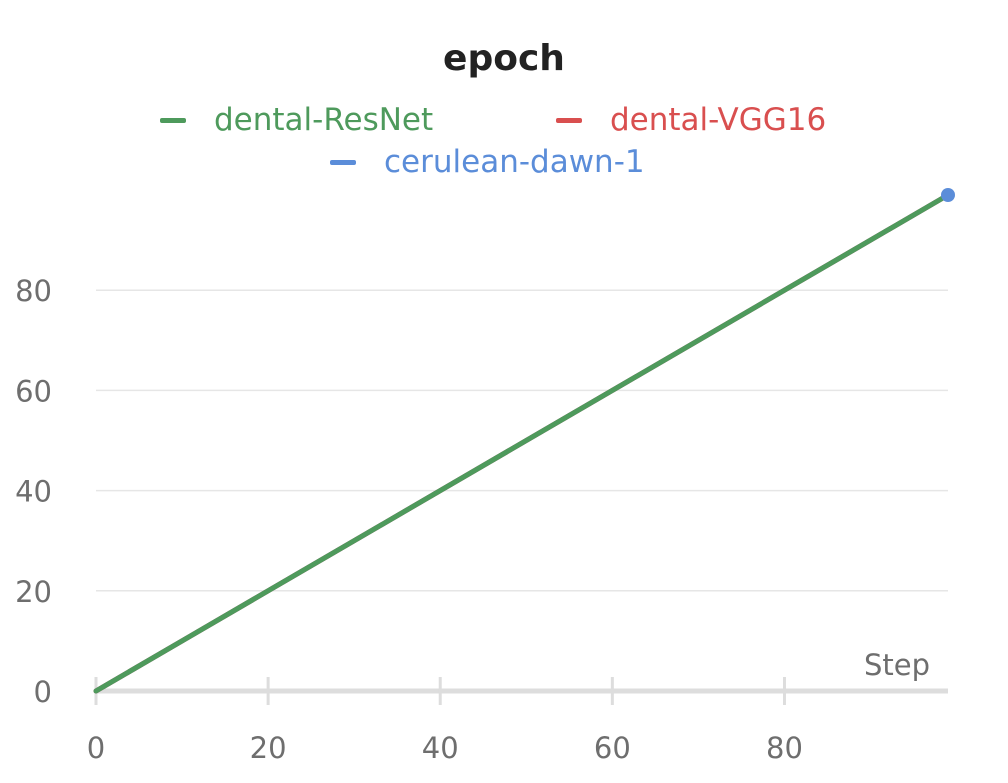 The width and height of the screenshot is (1008, 783). Describe the element at coordinates (33, 291) in the screenshot. I see `y-tick-label-80: 80` at that location.